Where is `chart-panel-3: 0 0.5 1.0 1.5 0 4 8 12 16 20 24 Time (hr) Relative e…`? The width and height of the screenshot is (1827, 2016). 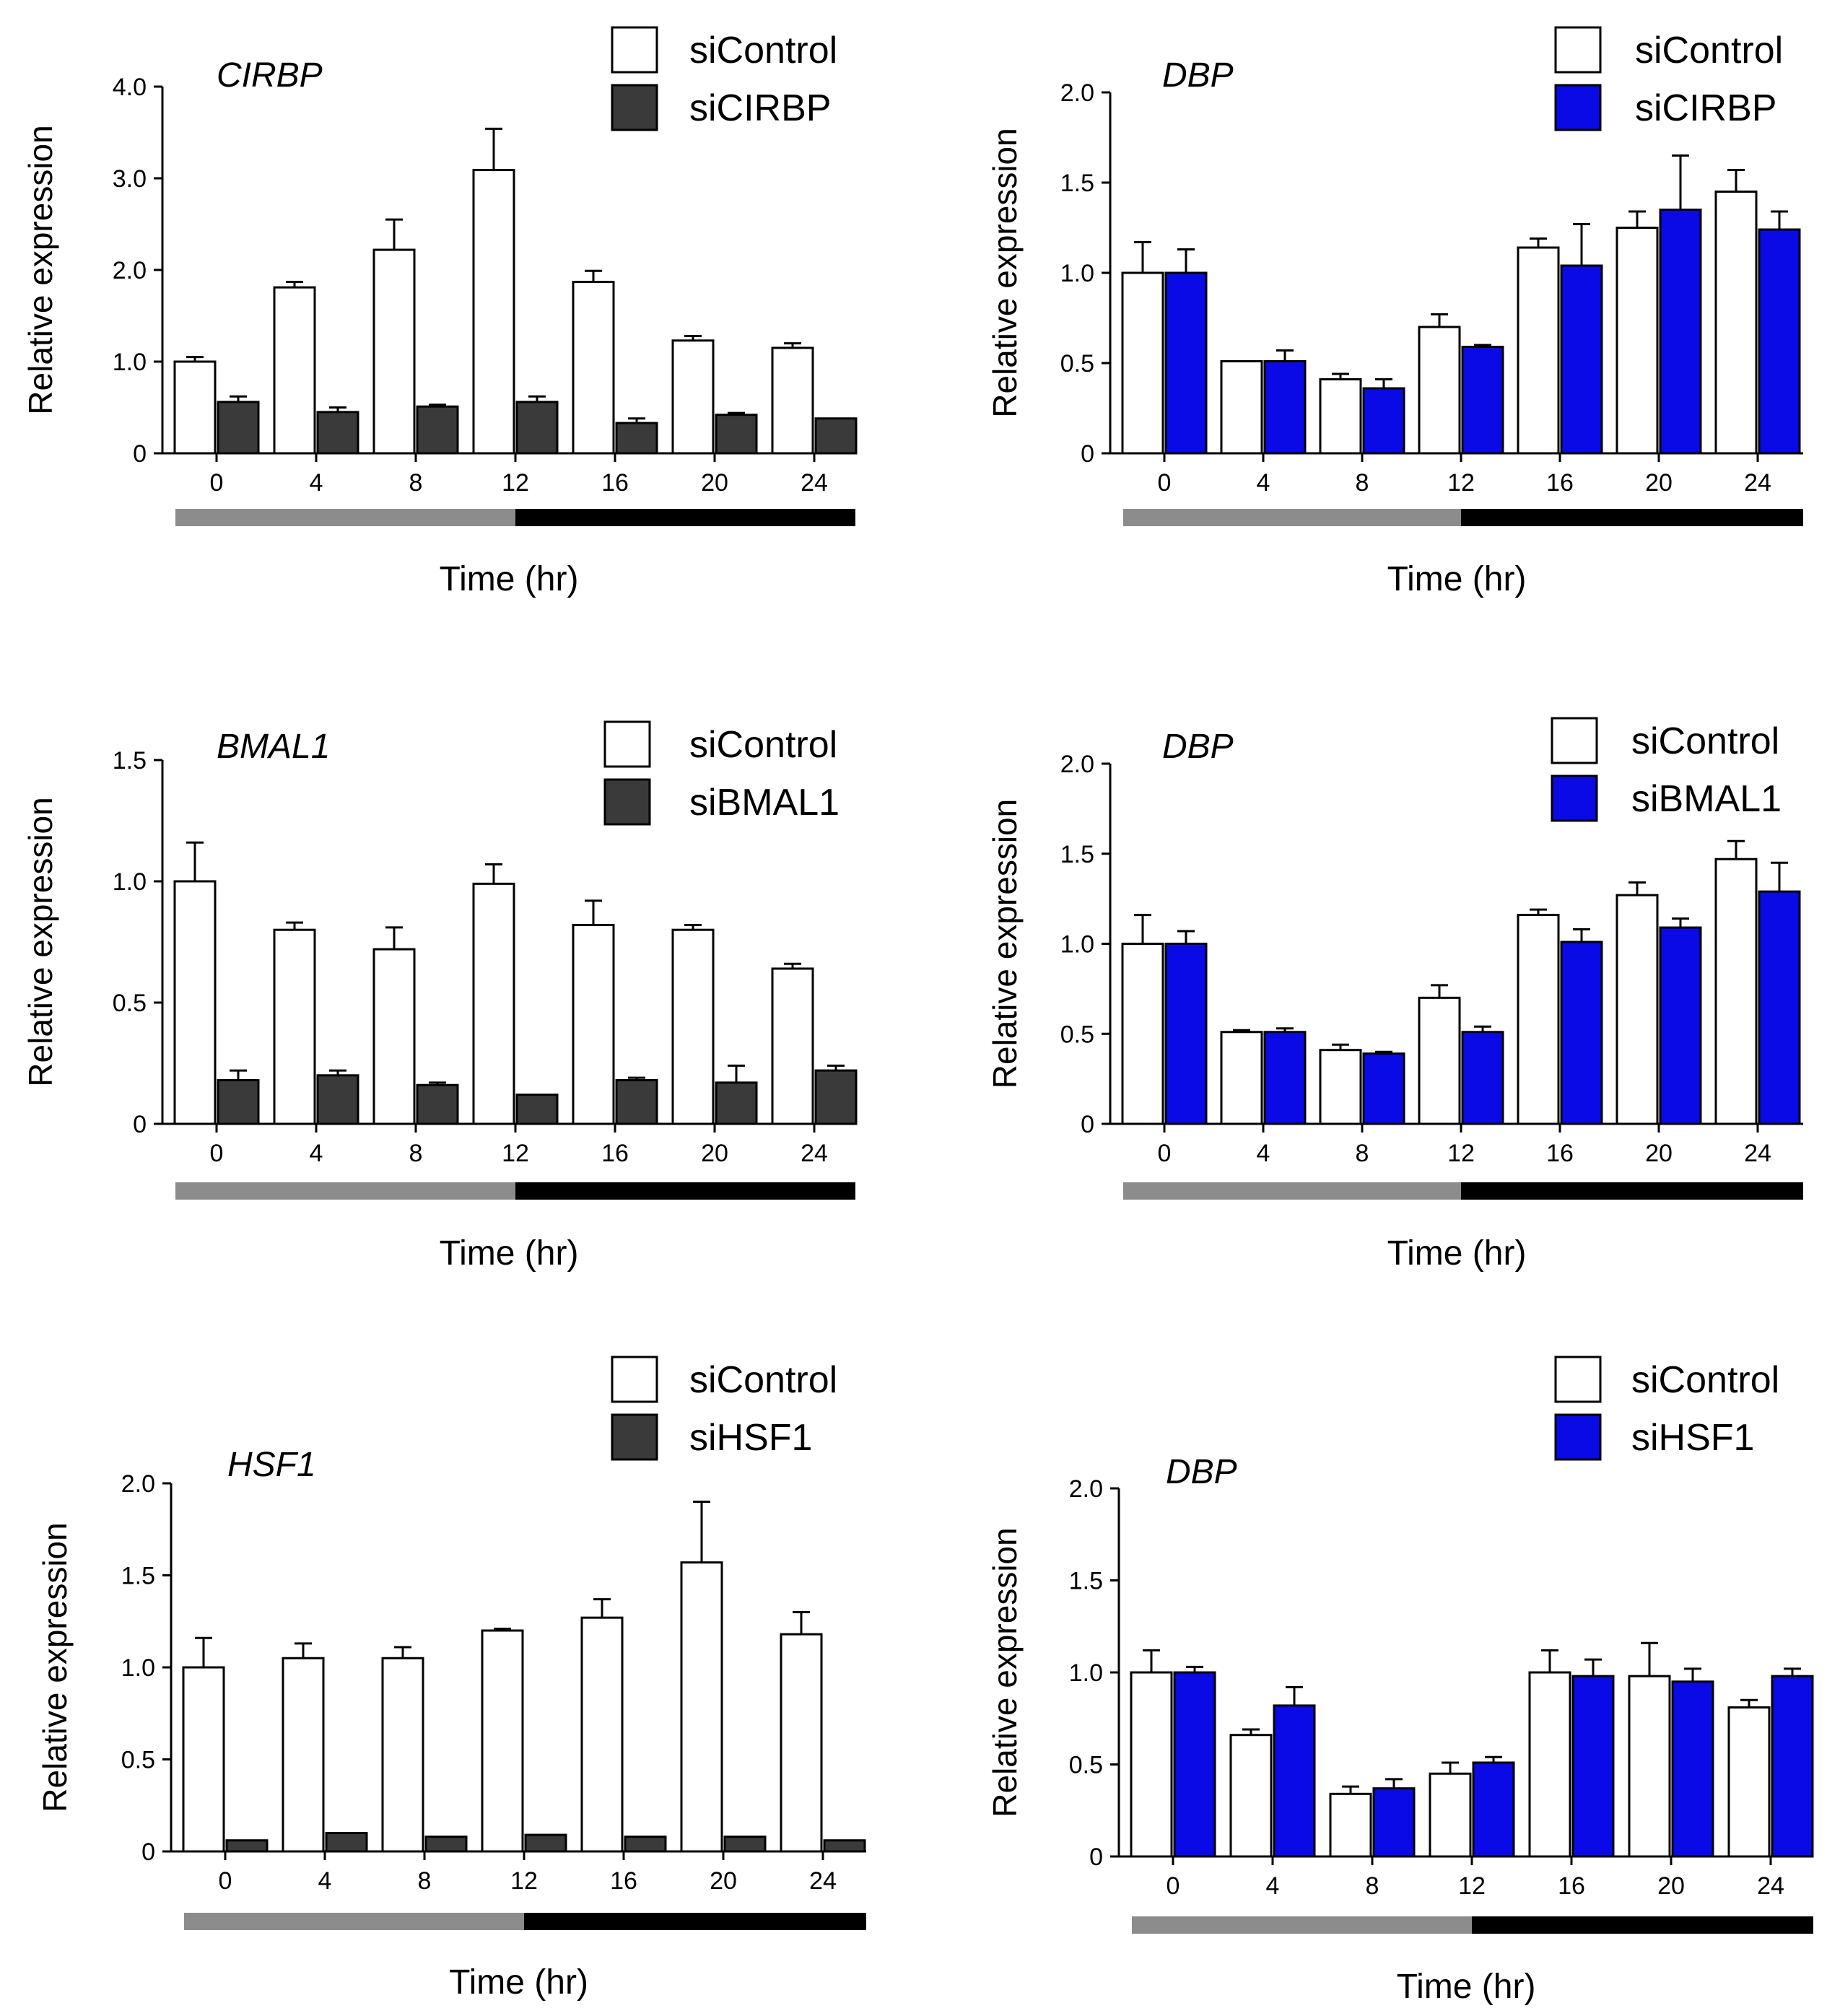
chart-panel-3: 0 0.5 1.0 1.5 0 4 8 12 16 20 24 Time (hr) Relative e… is located at coordinates (440, 996).